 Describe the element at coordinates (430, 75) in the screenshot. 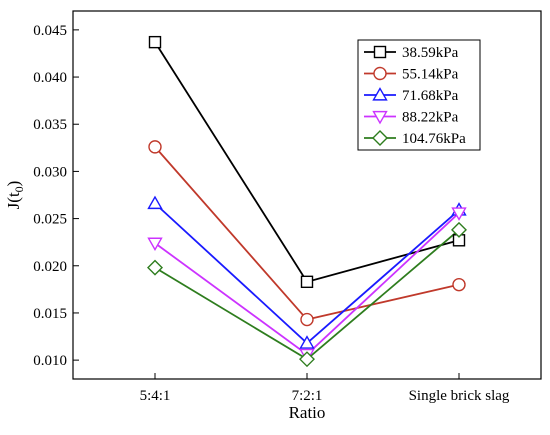

I see `legend-label: 55.14kPa` at that location.